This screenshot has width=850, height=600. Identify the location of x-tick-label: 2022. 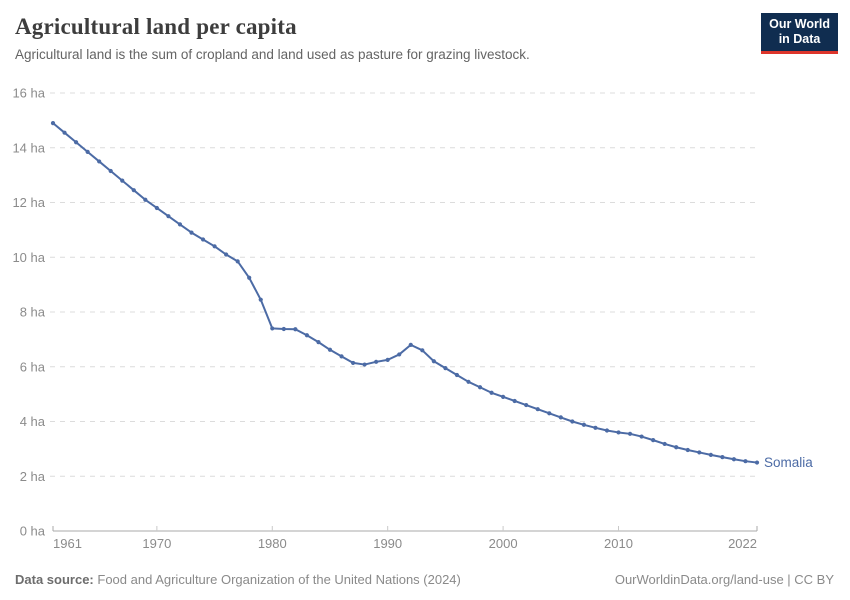
(742, 543).